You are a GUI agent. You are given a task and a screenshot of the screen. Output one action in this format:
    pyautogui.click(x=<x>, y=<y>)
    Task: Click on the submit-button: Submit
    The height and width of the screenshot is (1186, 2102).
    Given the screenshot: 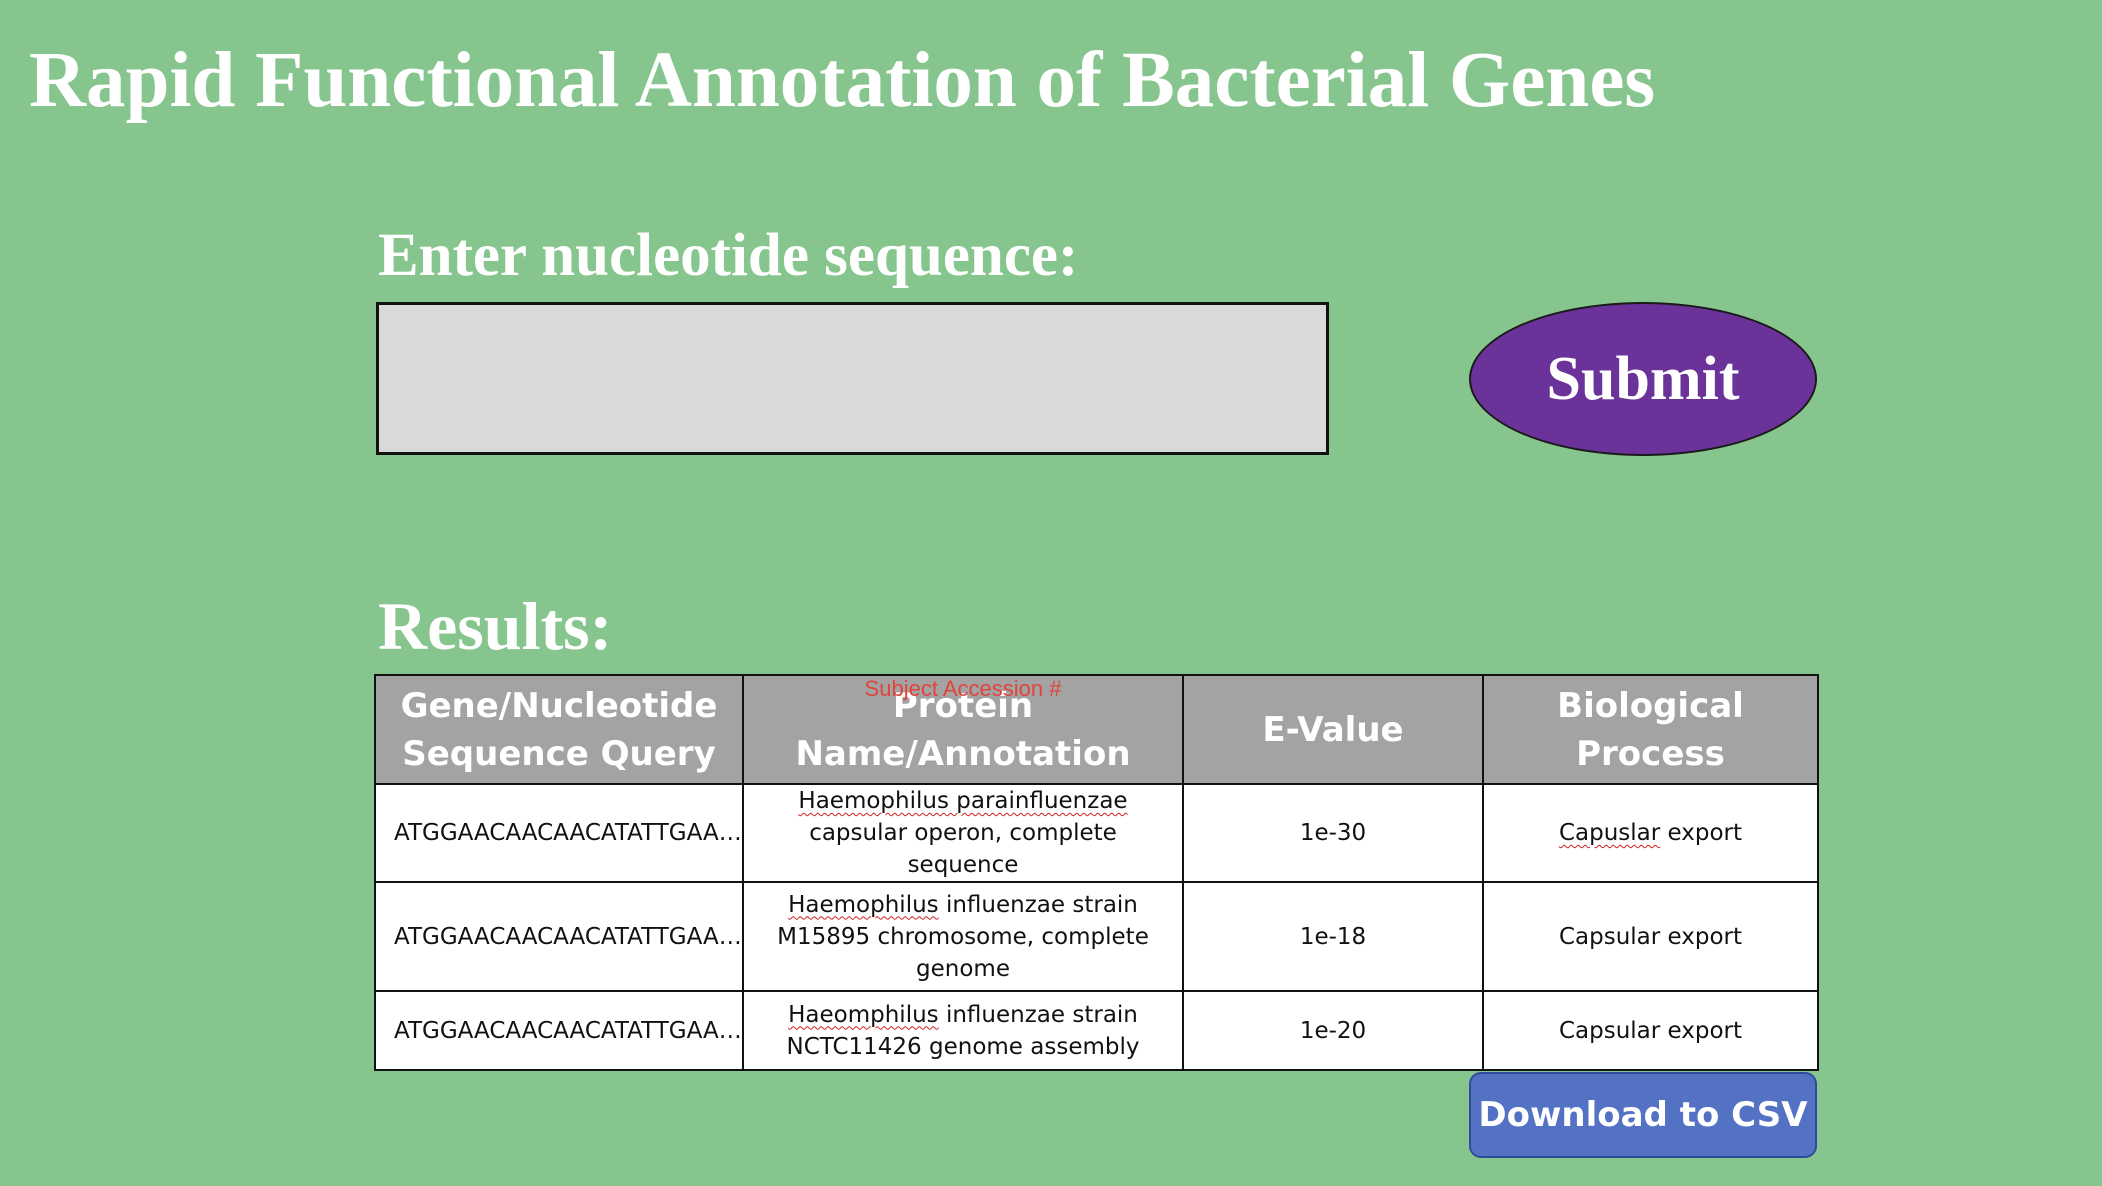 What is the action you would take?
    pyautogui.click(x=1643, y=379)
    